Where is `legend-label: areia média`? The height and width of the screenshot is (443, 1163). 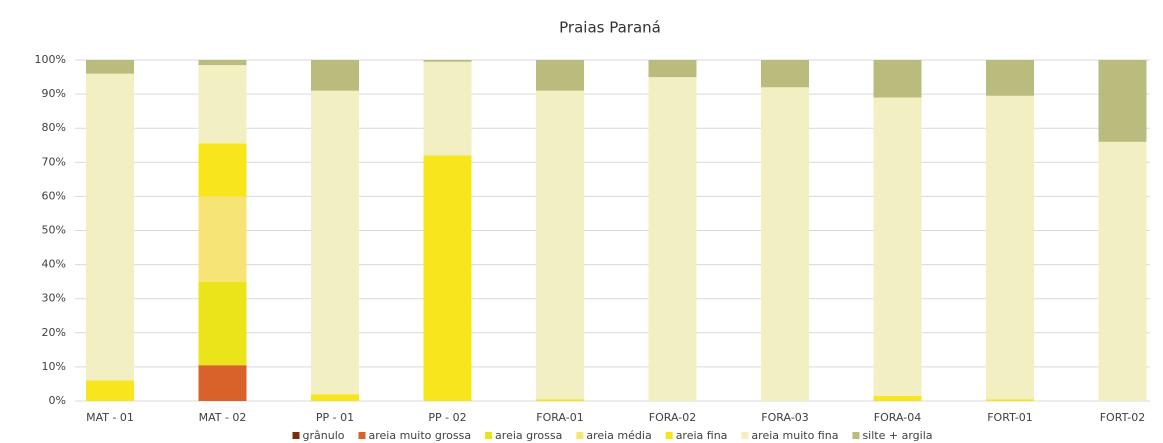 legend-label: areia média is located at coordinates (618, 435).